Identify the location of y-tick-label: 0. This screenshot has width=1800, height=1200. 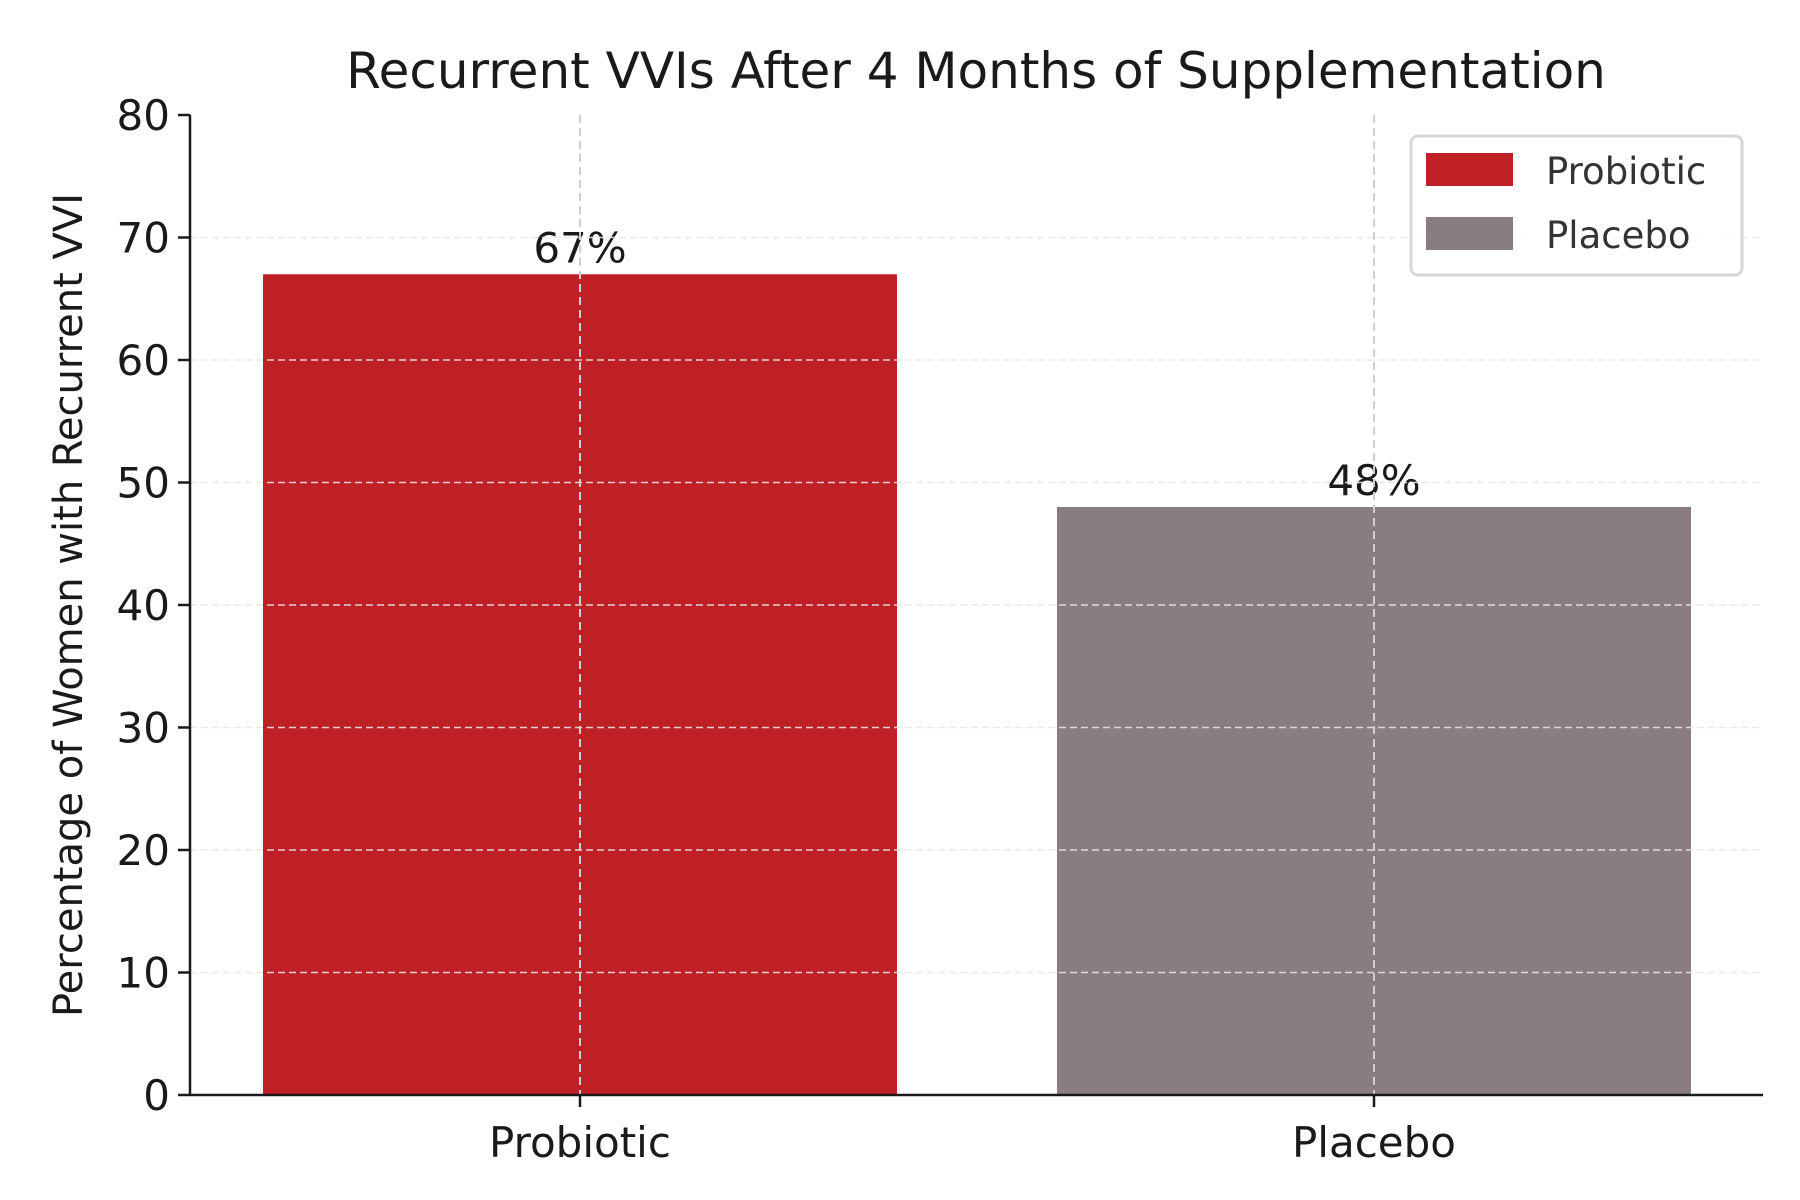
(156, 1095).